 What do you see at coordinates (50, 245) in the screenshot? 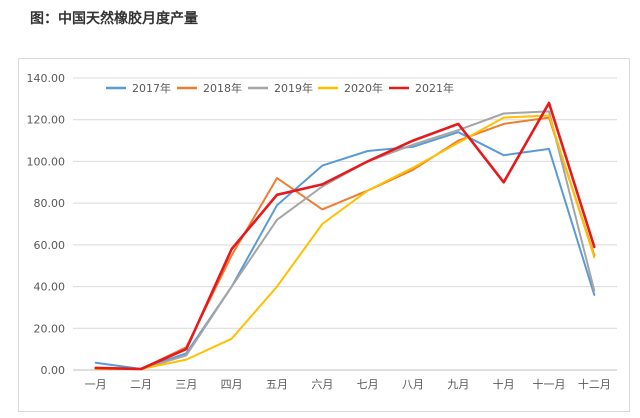
I see `y-tick-label: 60.00` at bounding box center [50, 245].